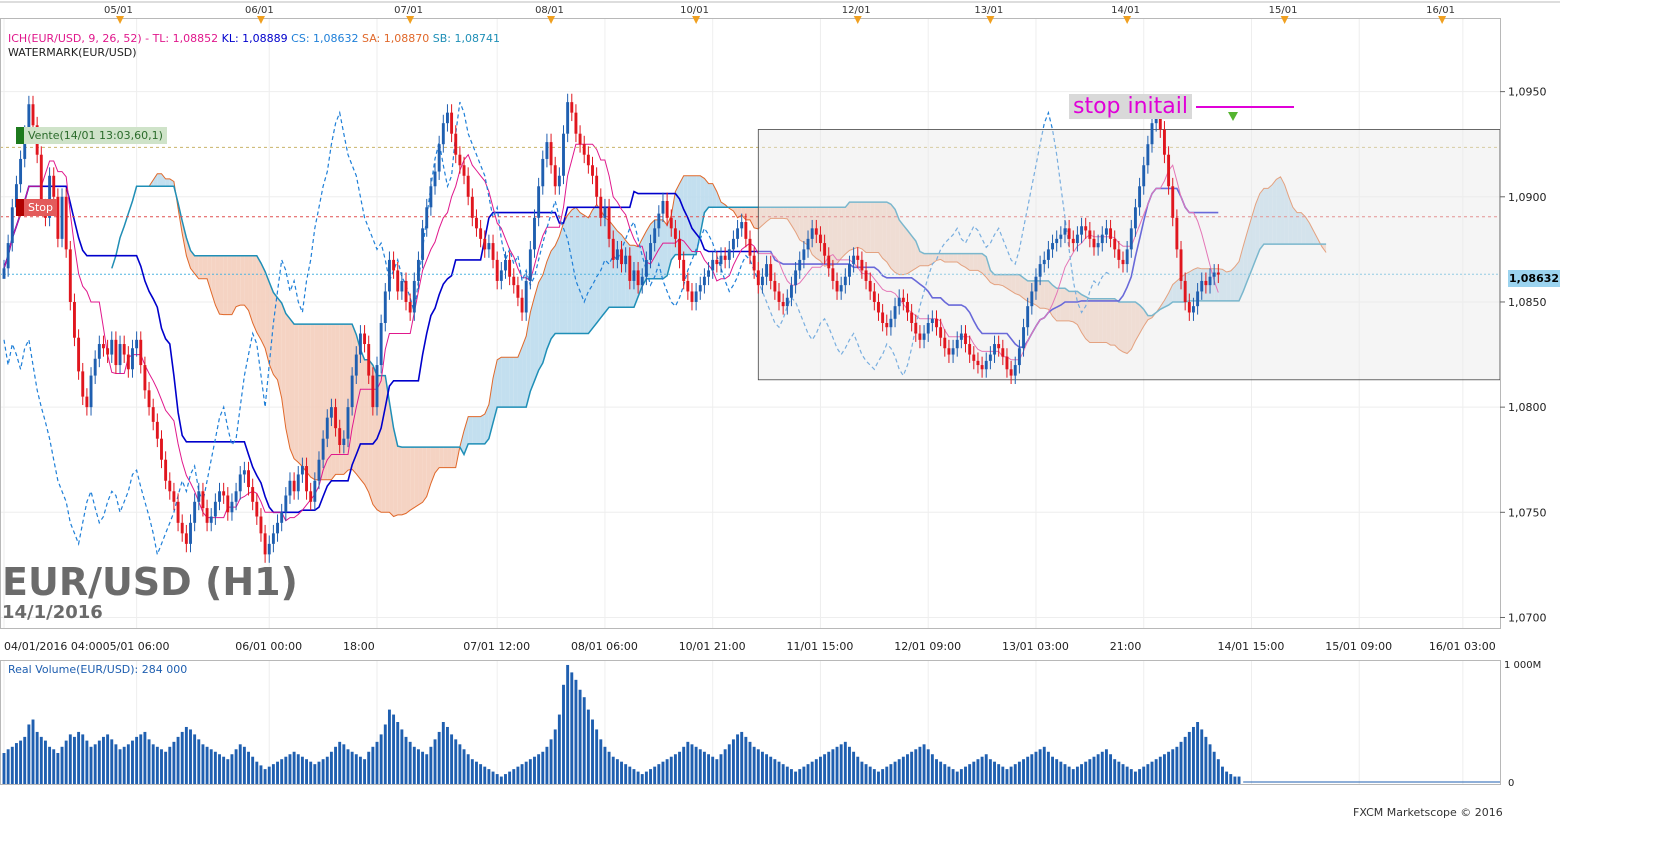 Image resolution: width=1663 pixels, height=842 pixels. Describe the element at coordinates (1126, 646) in the screenshot. I see `x-tick-label: 21:00` at that location.